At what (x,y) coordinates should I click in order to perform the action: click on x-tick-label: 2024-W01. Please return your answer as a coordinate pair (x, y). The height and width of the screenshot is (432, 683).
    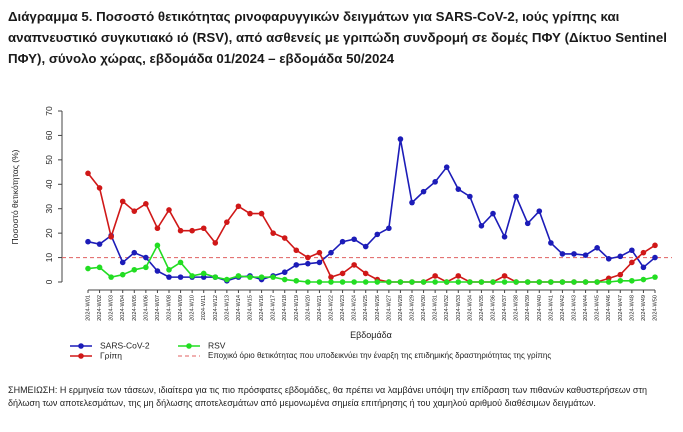
    Looking at the image, I should click on (88, 308).